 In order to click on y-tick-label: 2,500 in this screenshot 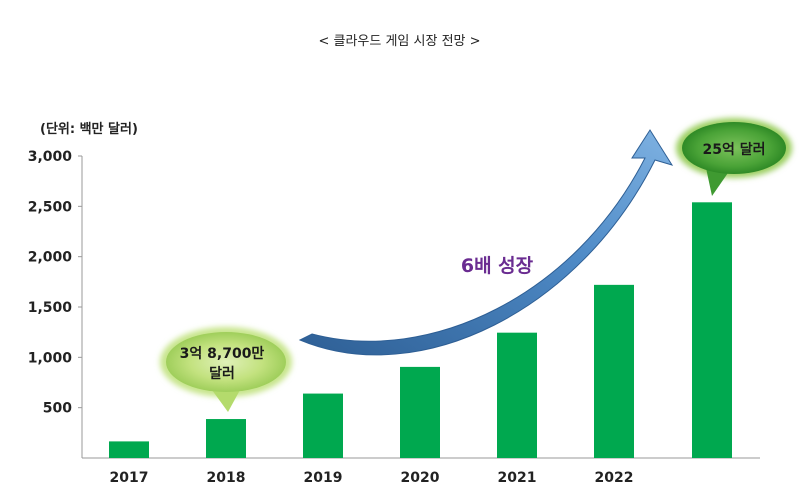, I will do `click(50, 207)`.